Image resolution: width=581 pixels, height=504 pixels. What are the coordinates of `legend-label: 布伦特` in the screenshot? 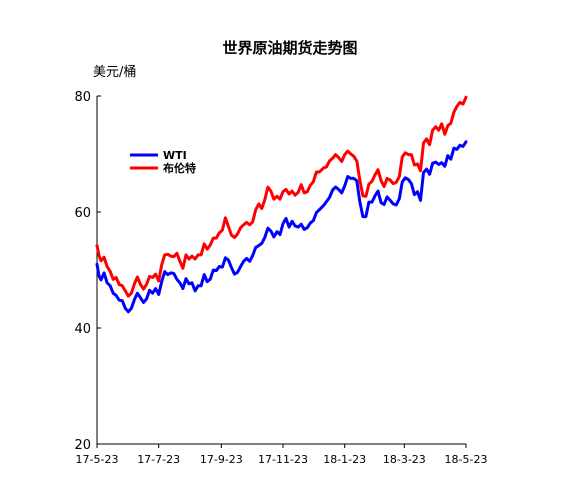 It's located at (179, 168).